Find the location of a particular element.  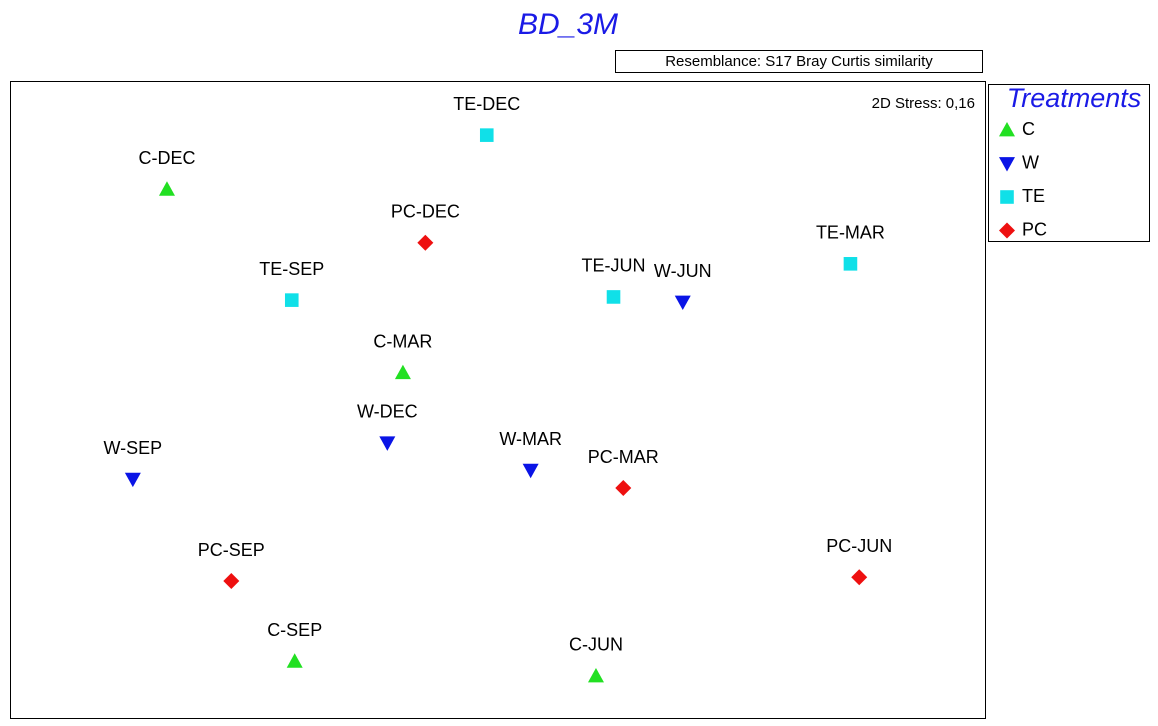

point-label: PC-MAR is located at coordinates (623, 457).